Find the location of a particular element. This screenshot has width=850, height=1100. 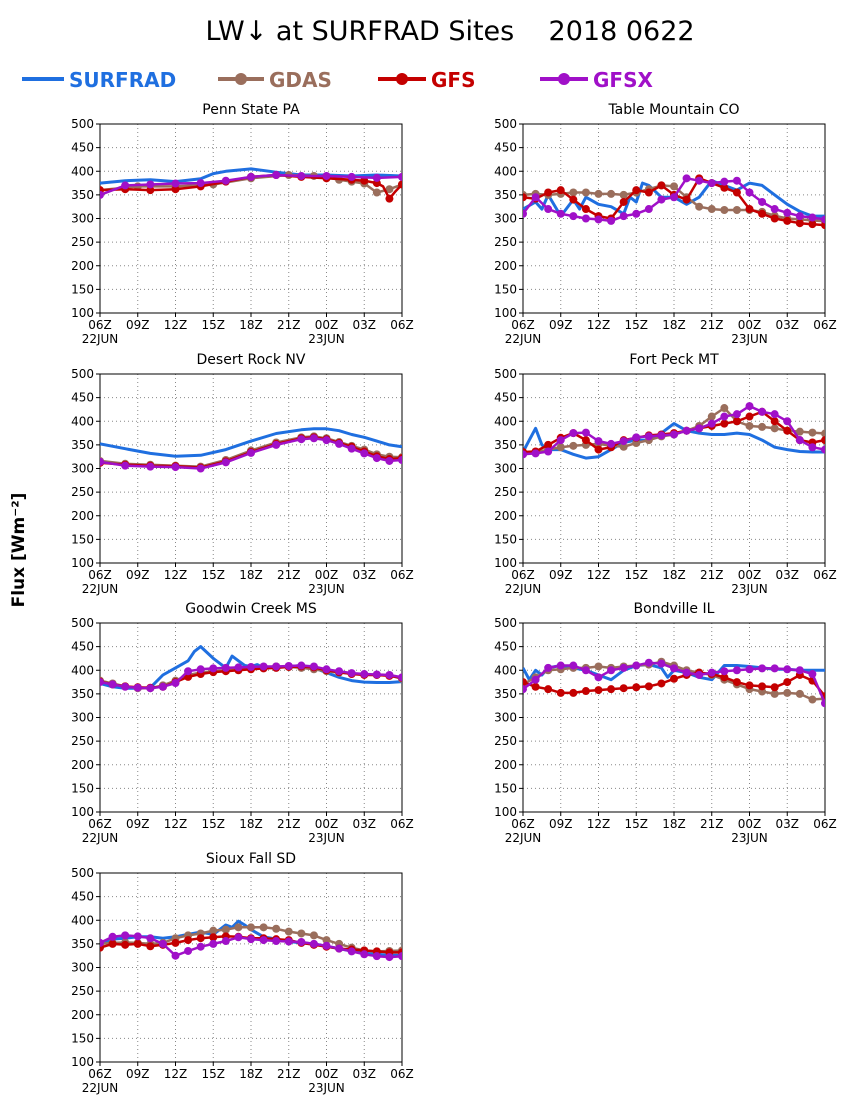

legend: SURFRAD GDAS GFS GFSX is located at coordinates (337, 80).